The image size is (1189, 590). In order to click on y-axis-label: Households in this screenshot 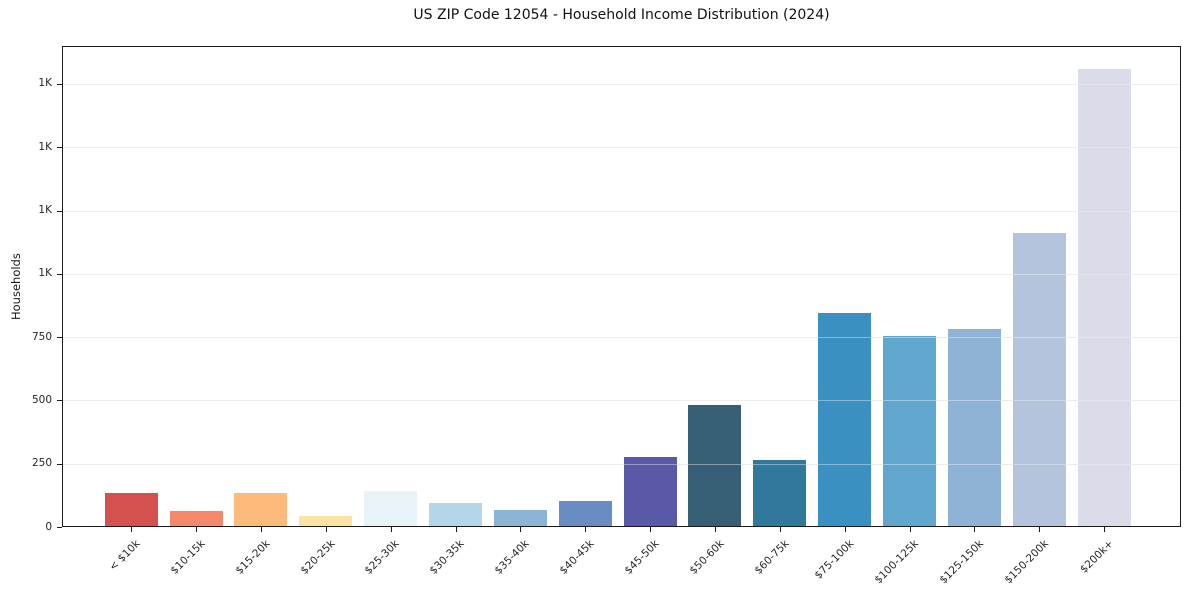, I will do `click(16, 286)`.